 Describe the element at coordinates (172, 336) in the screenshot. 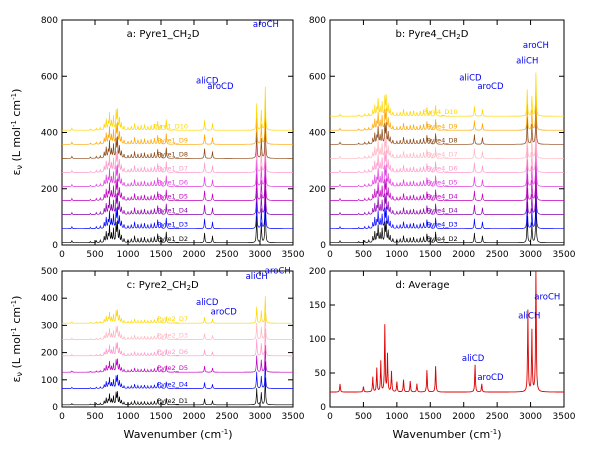

I see `series-label: Pyre2_D3` at that location.